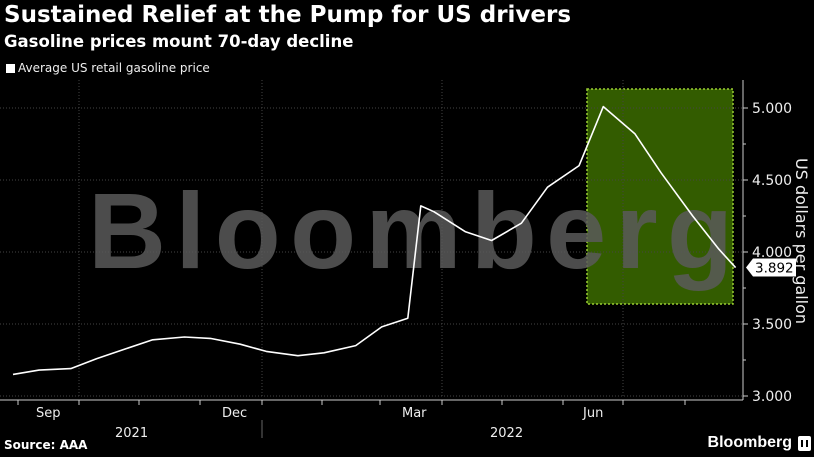 This screenshot has width=814, height=457. I want to click on legend-label: Average US retail gasoline price, so click(114, 68).